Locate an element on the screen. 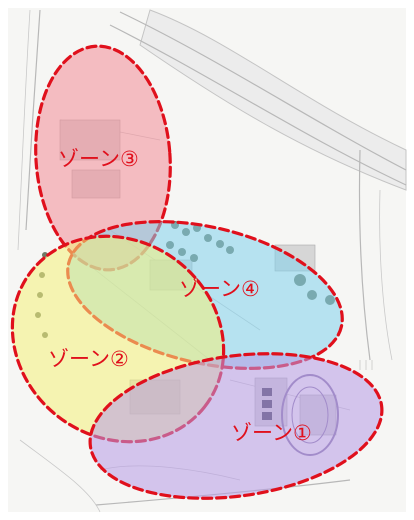  zone-2-label: ゾーン② is located at coordinates (88, 359).